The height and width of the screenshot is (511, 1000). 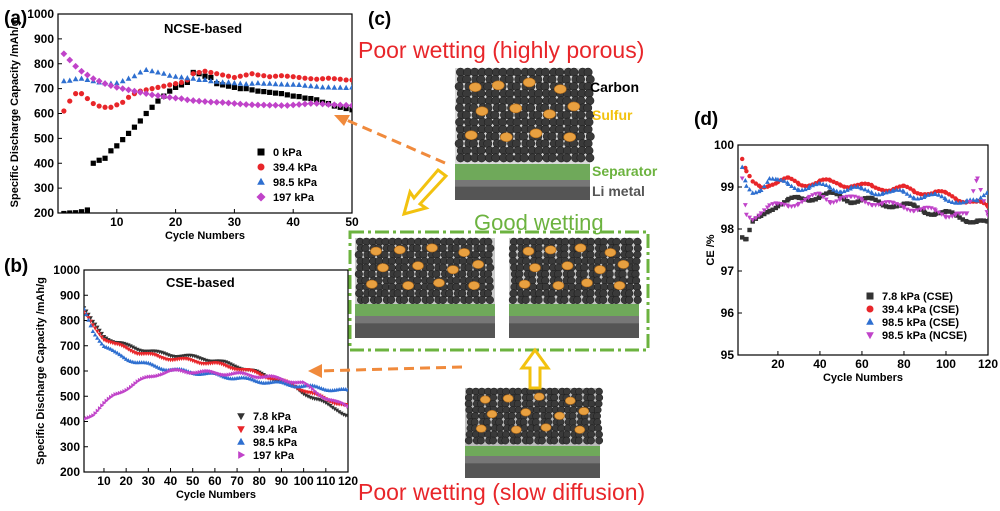 I want to click on panel-label: (b), so click(x=16, y=266).